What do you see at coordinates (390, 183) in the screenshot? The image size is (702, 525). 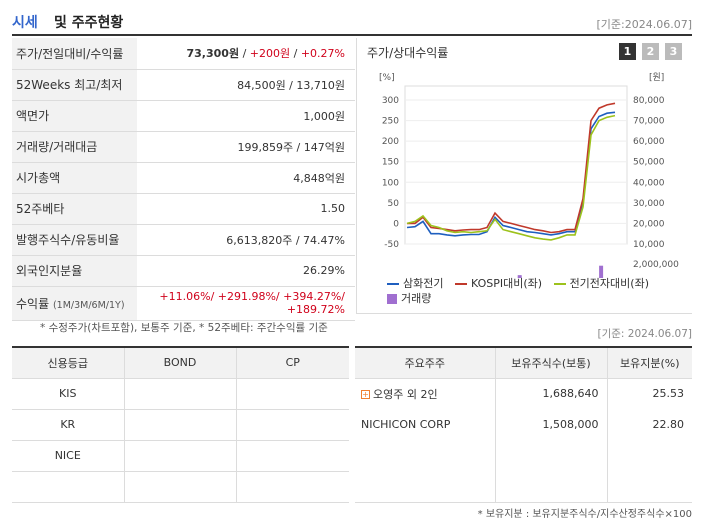 I see `left-tick-label: 100` at bounding box center [390, 183].